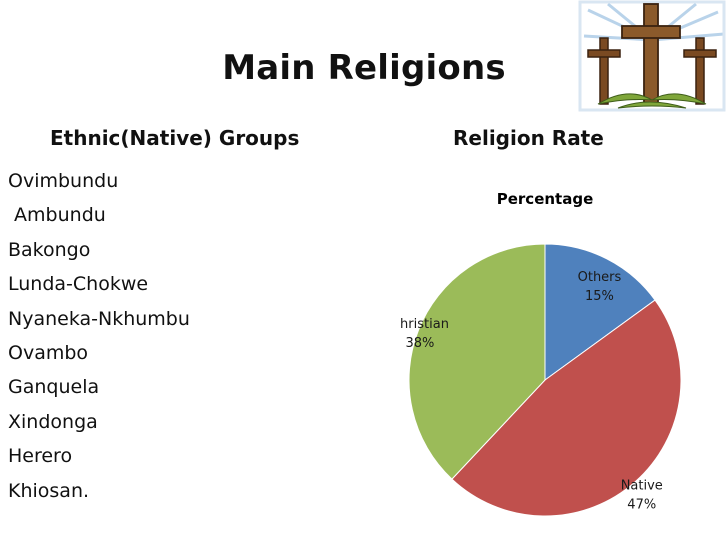 Image resolution: width=728 pixels, height=546 pixels. Describe the element at coordinates (99, 318) in the screenshot. I see `ethnic-group-item: Nyaneka-Nkhumbu` at that location.